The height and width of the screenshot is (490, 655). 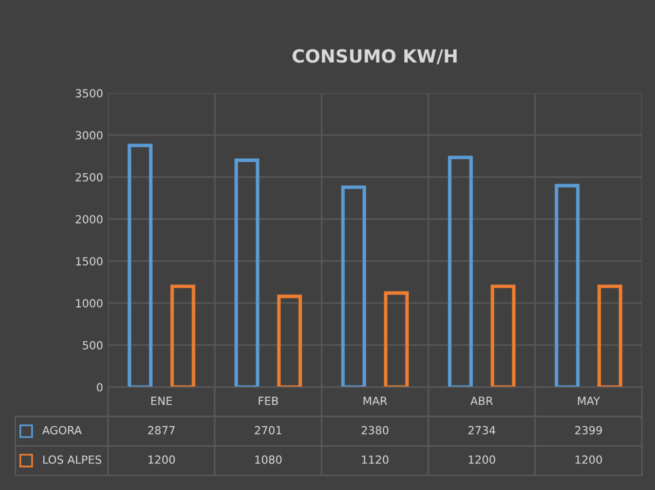 I want to click on data-label: 1080, so click(x=268, y=459).